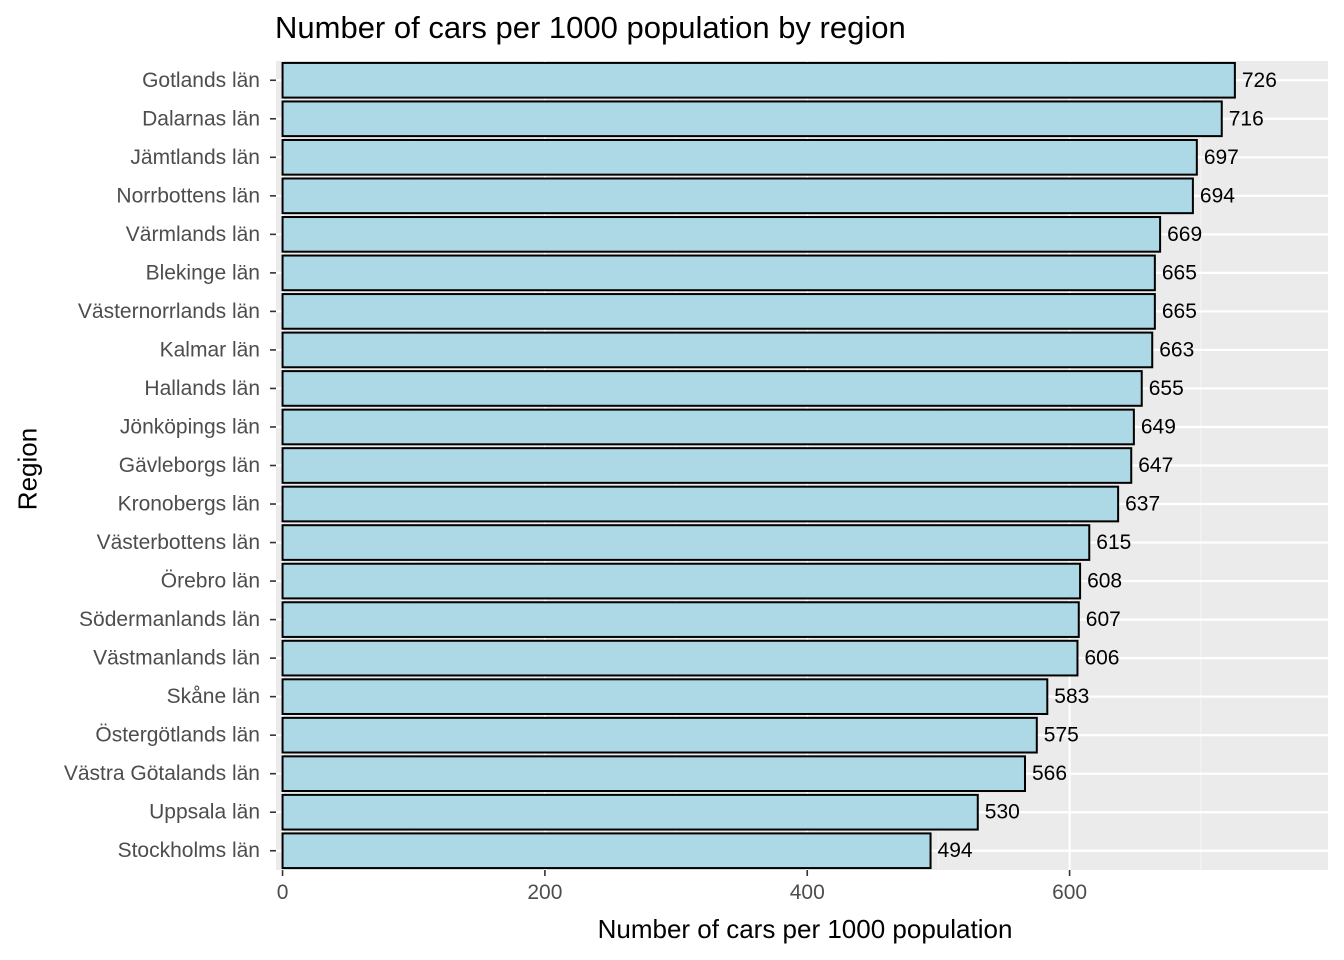 Image resolution: width=1344 pixels, height=960 pixels. What do you see at coordinates (201, 118) in the screenshot?
I see `y-tick-label: Dalarnas län` at bounding box center [201, 118].